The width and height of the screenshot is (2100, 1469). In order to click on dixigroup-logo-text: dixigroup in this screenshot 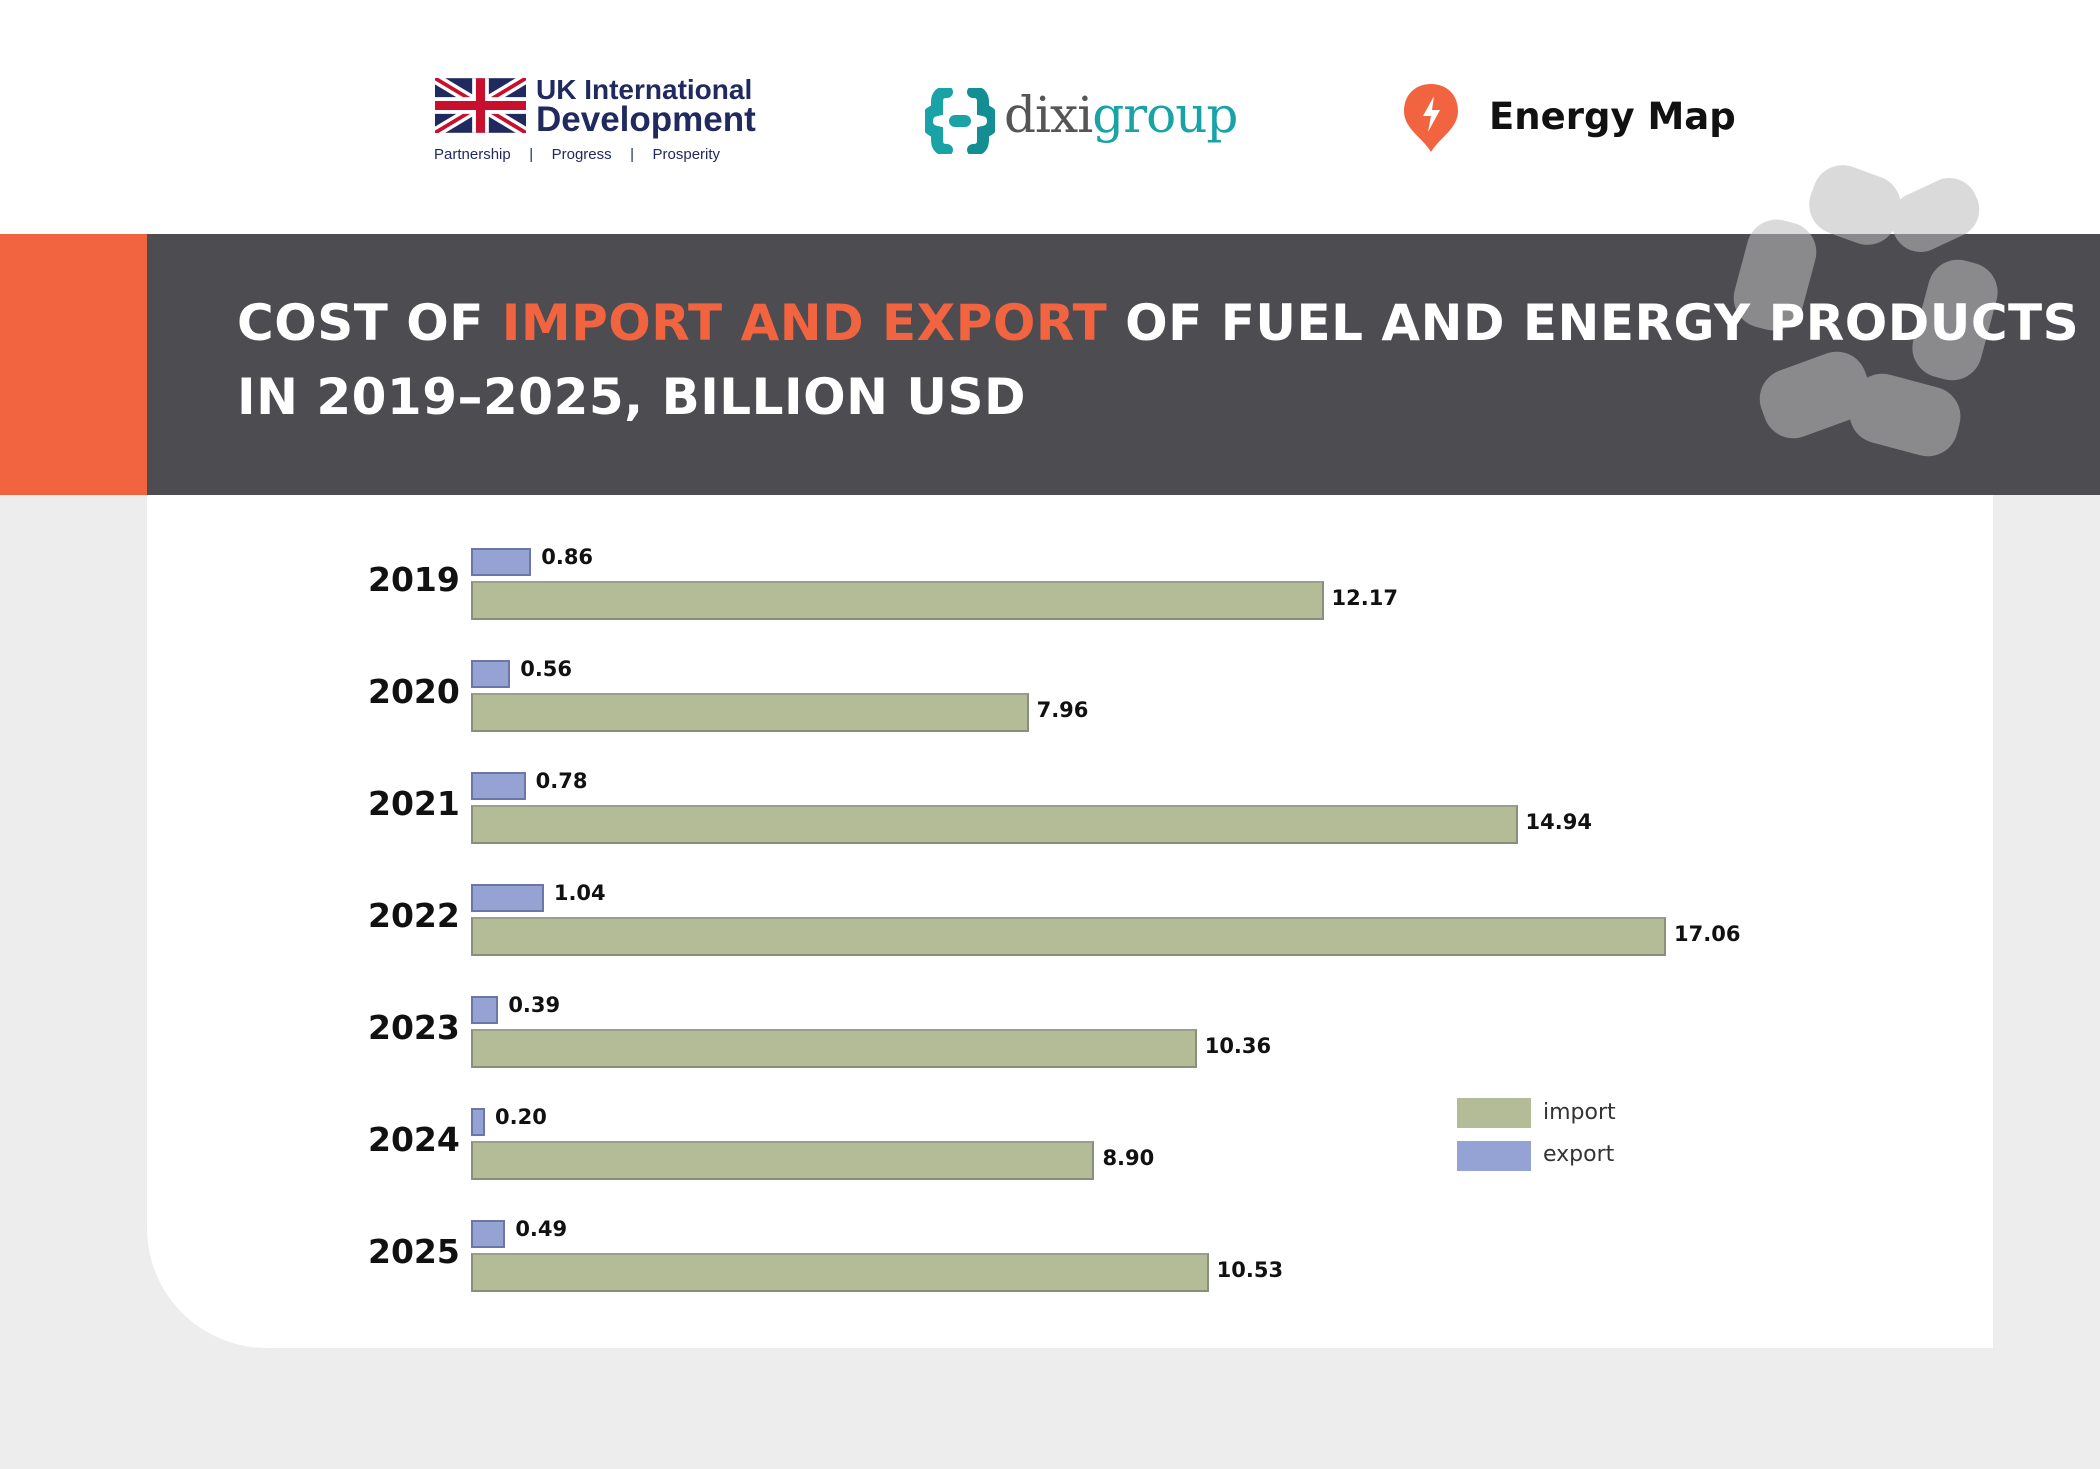, I will do `click(1121, 115)`.